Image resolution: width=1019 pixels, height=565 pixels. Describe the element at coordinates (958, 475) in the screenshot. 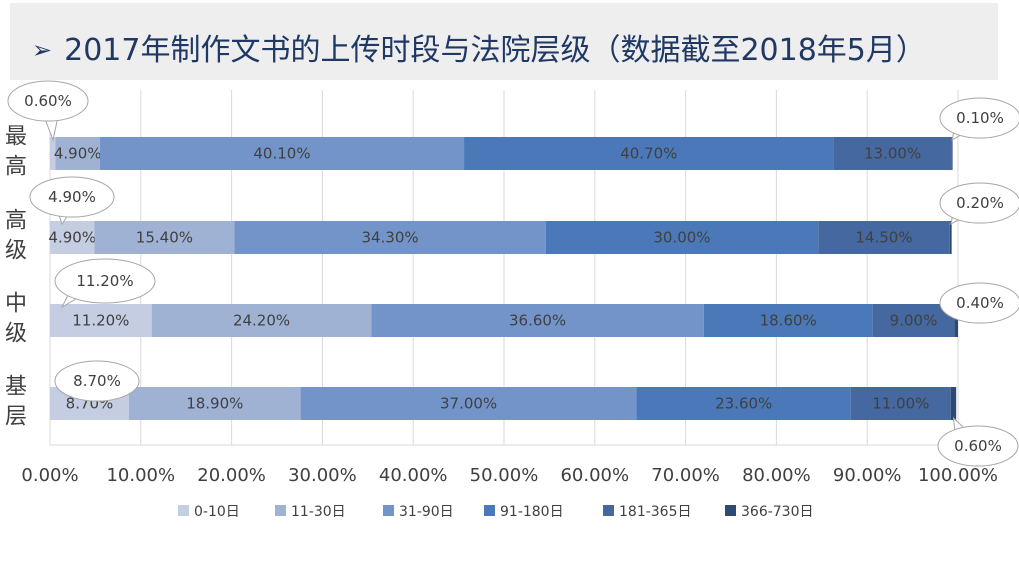

I see `x-tick-label: 100.00%` at that location.